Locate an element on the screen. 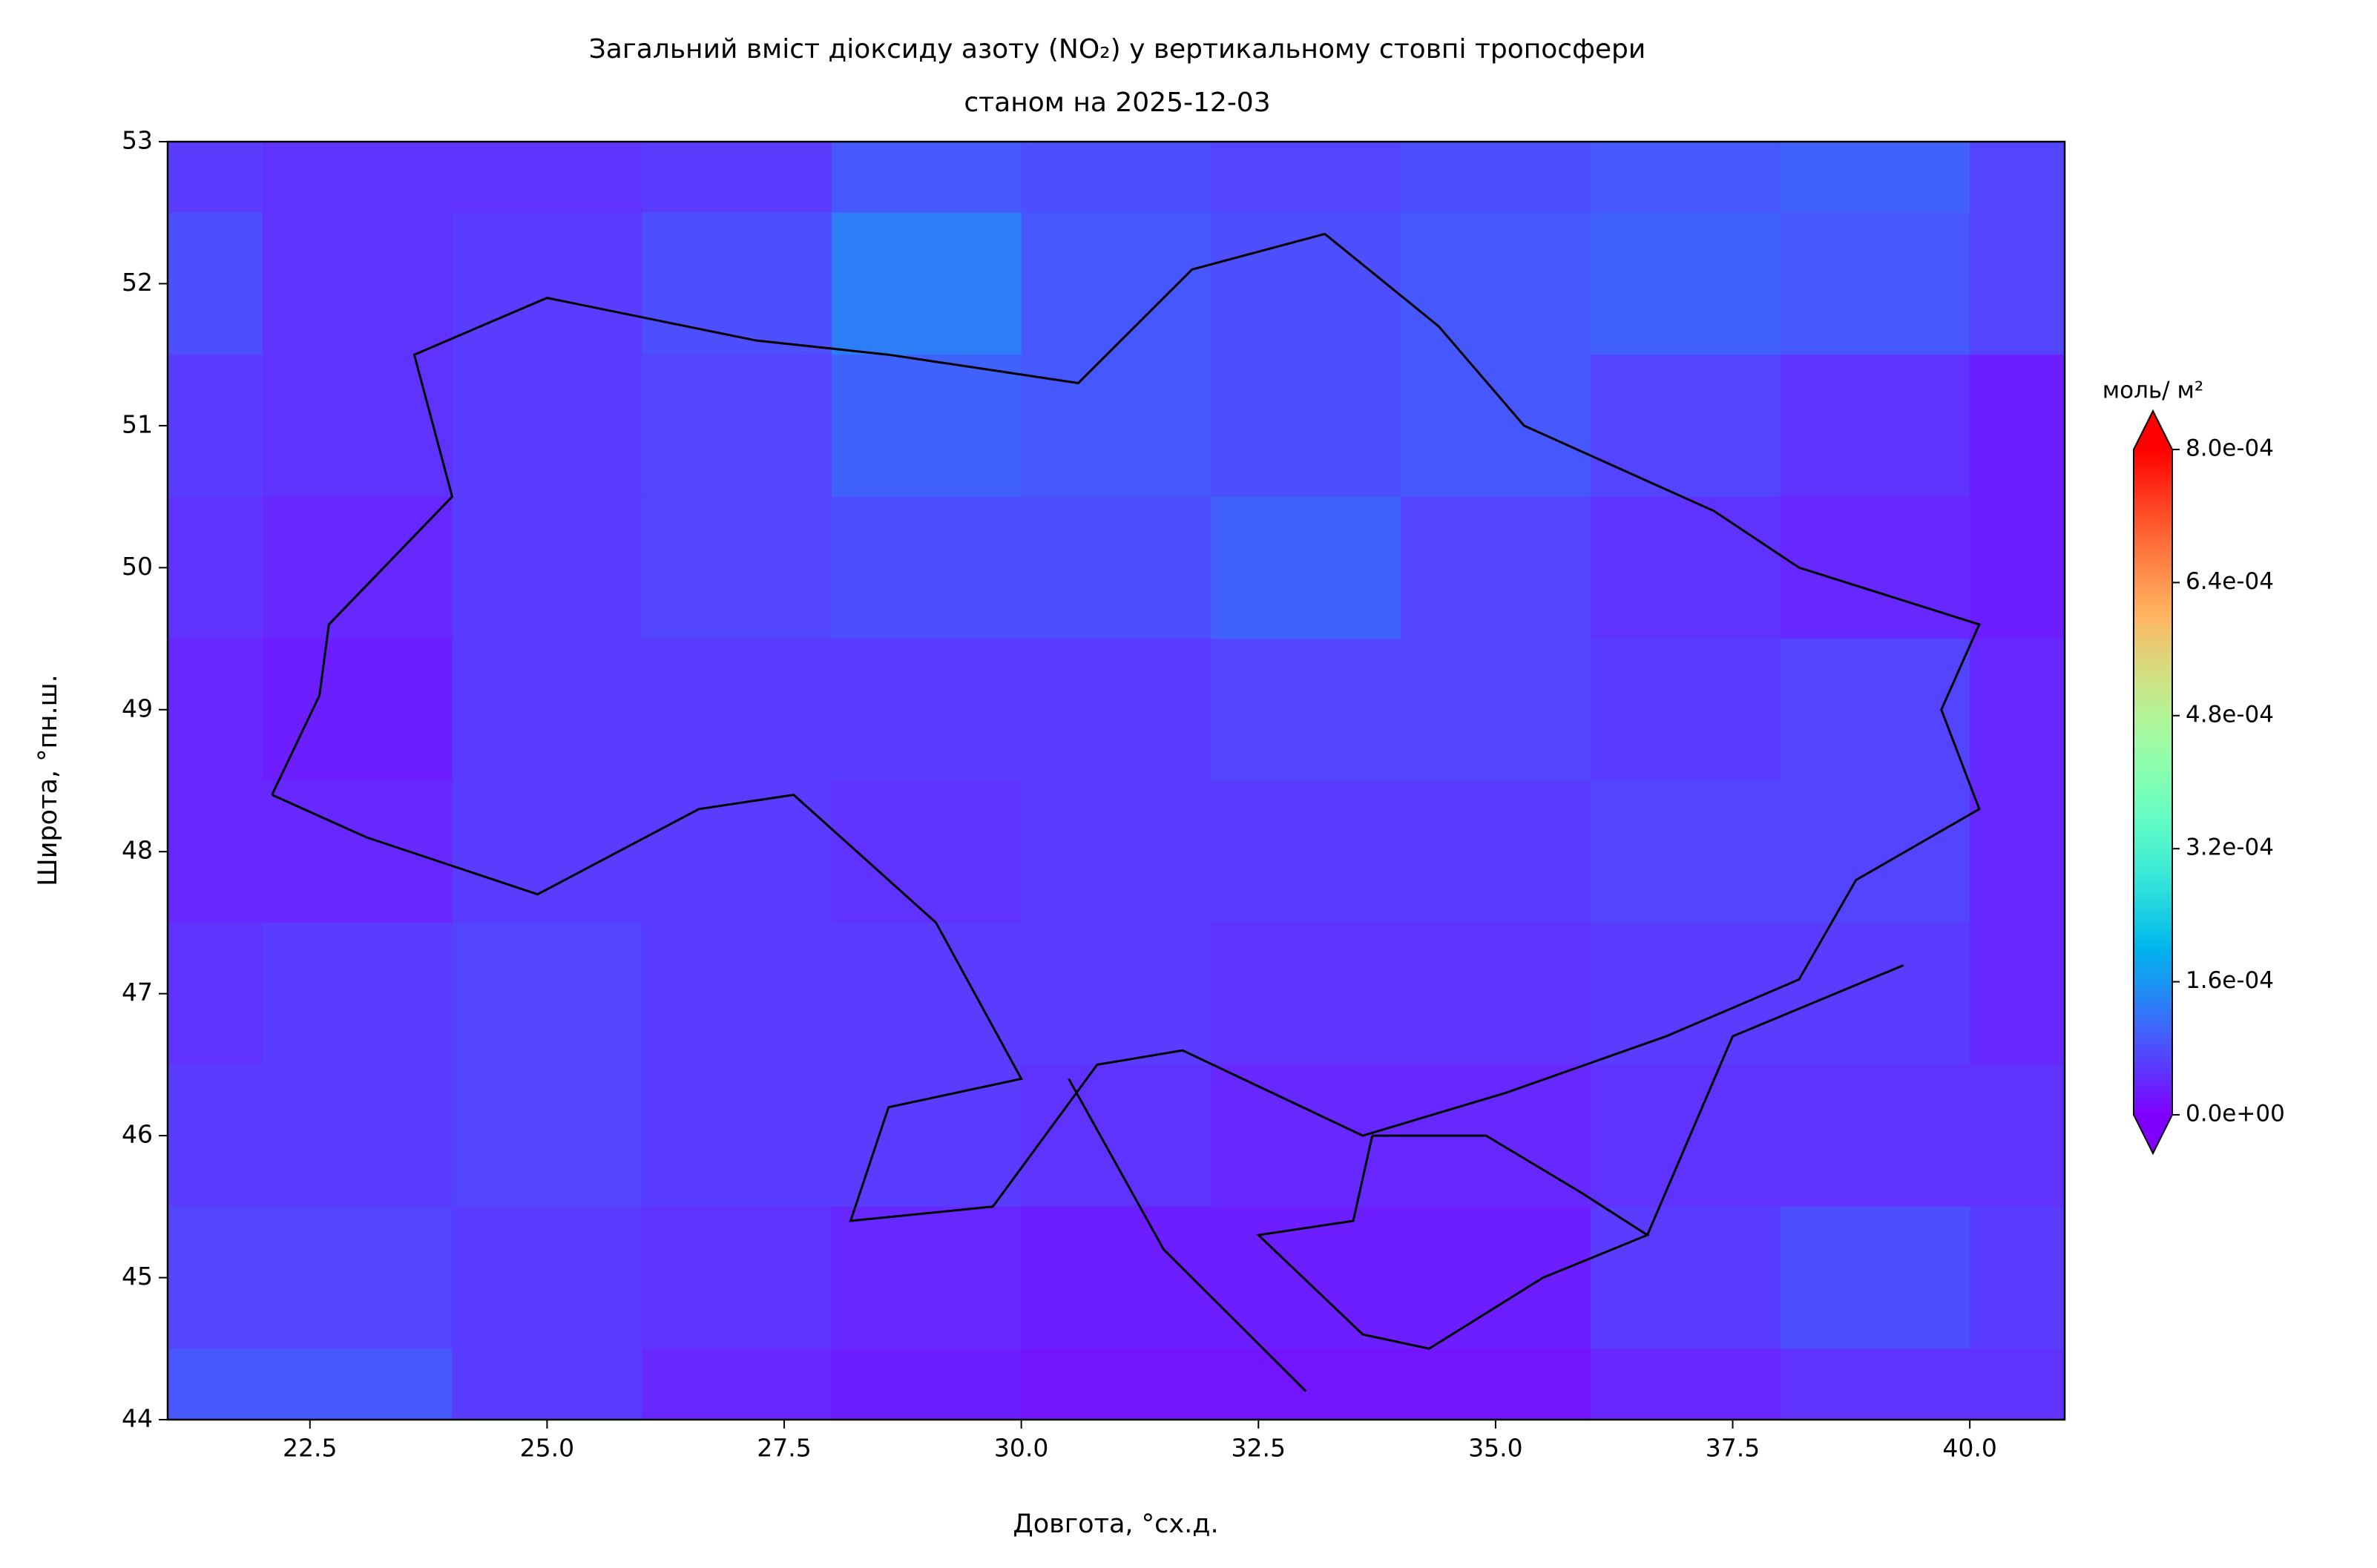 Image resolution: width=2377 pixels, height=1568 pixels. y-tick-label: 50 is located at coordinates (137, 566).